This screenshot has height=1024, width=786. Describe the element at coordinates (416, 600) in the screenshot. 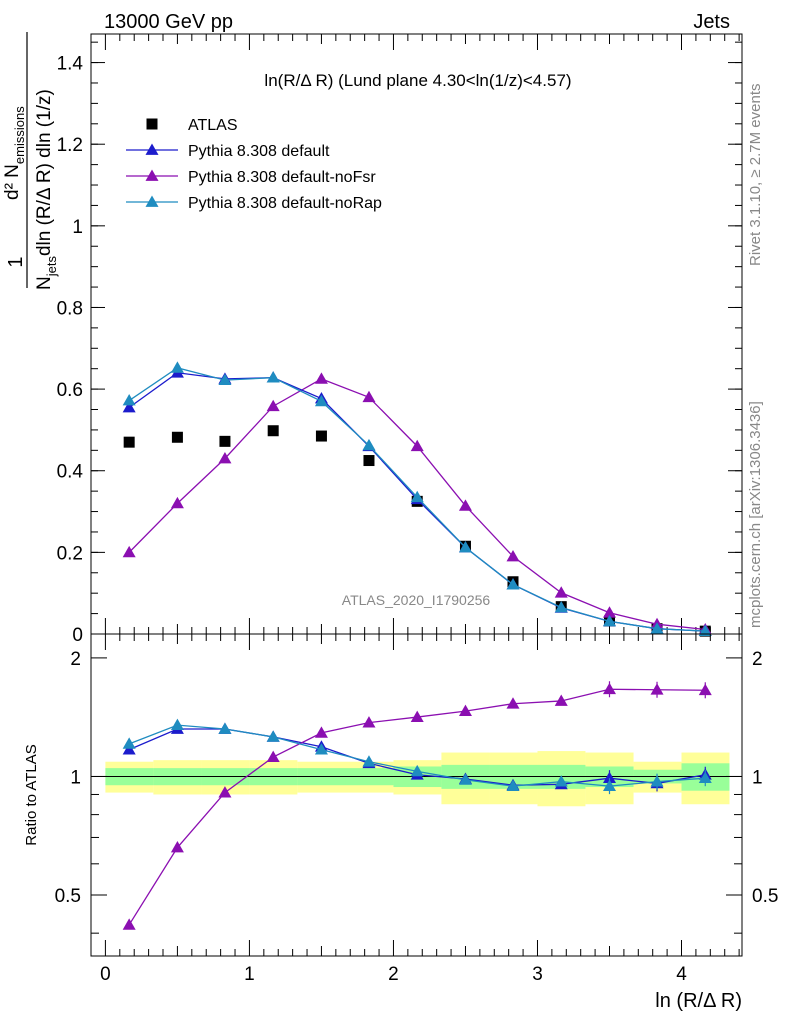

I see `analysis-watermark: ATLAS_2020_I1790256` at that location.